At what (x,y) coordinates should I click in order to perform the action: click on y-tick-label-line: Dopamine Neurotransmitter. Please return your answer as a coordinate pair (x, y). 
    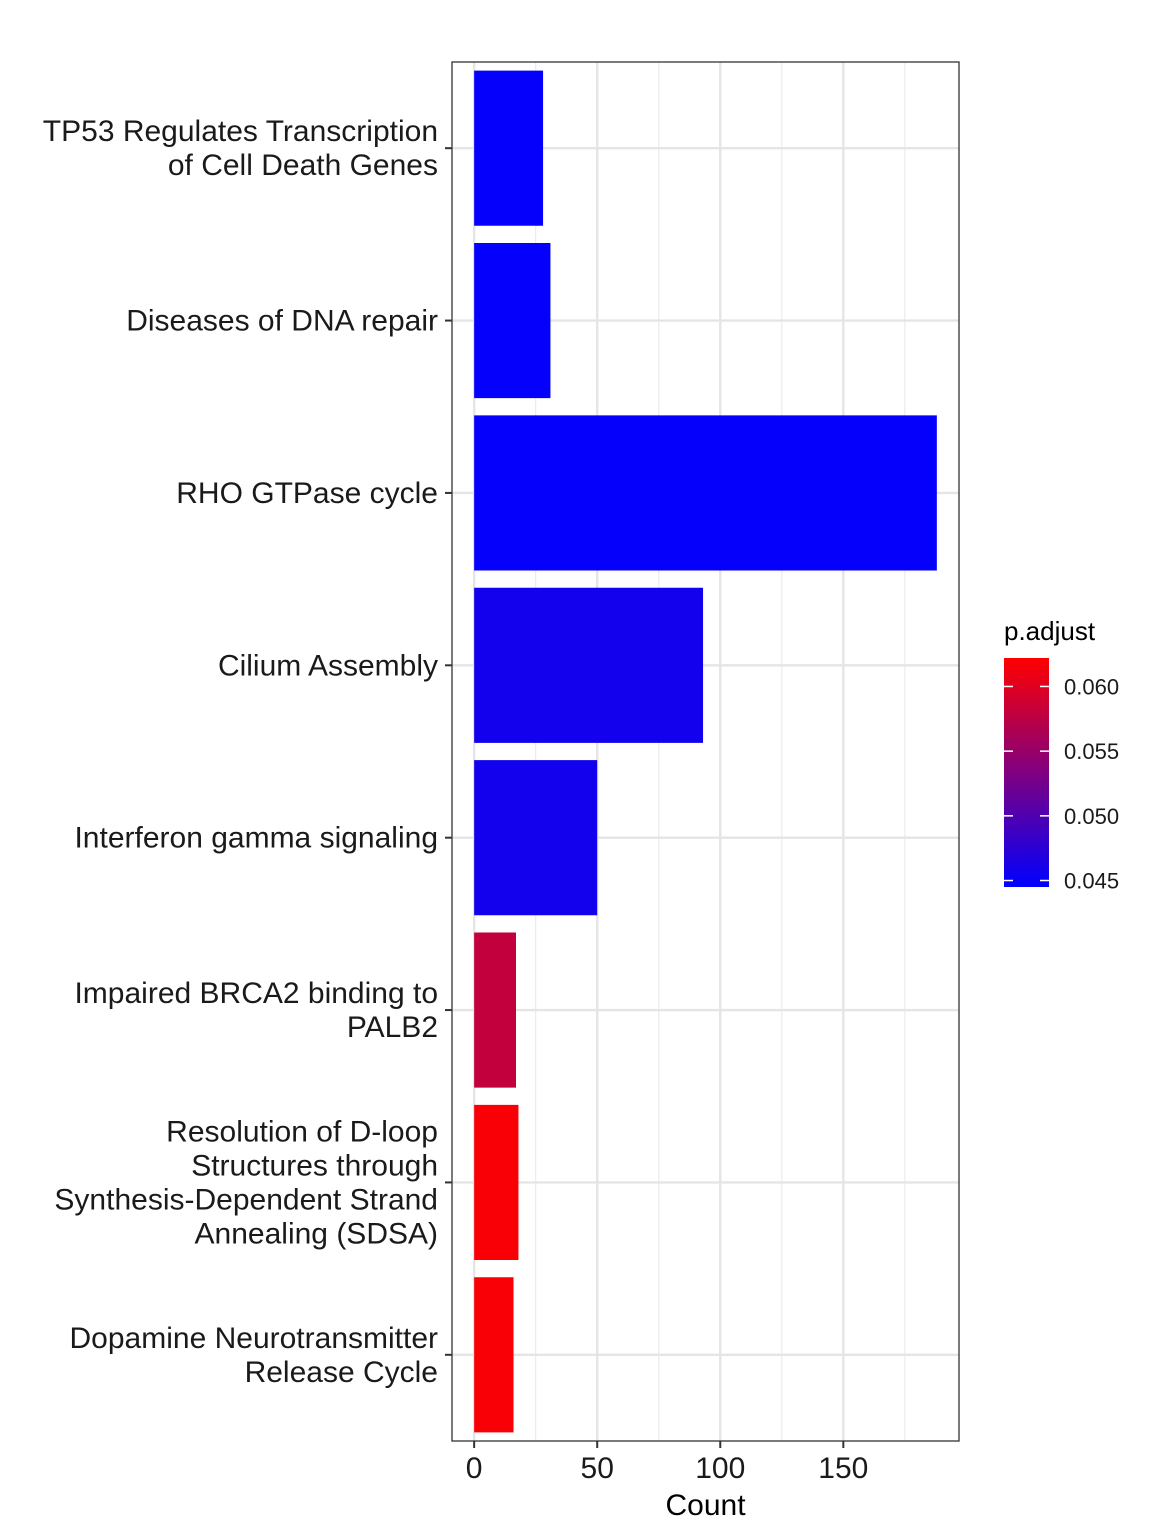
    Looking at the image, I should click on (254, 1338).